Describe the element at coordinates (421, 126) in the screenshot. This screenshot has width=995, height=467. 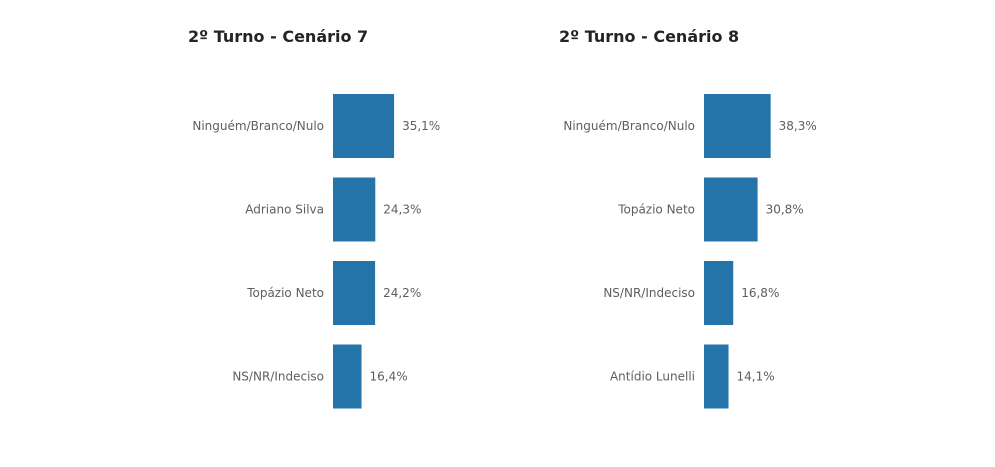
I see `data-label: 35,1%` at that location.